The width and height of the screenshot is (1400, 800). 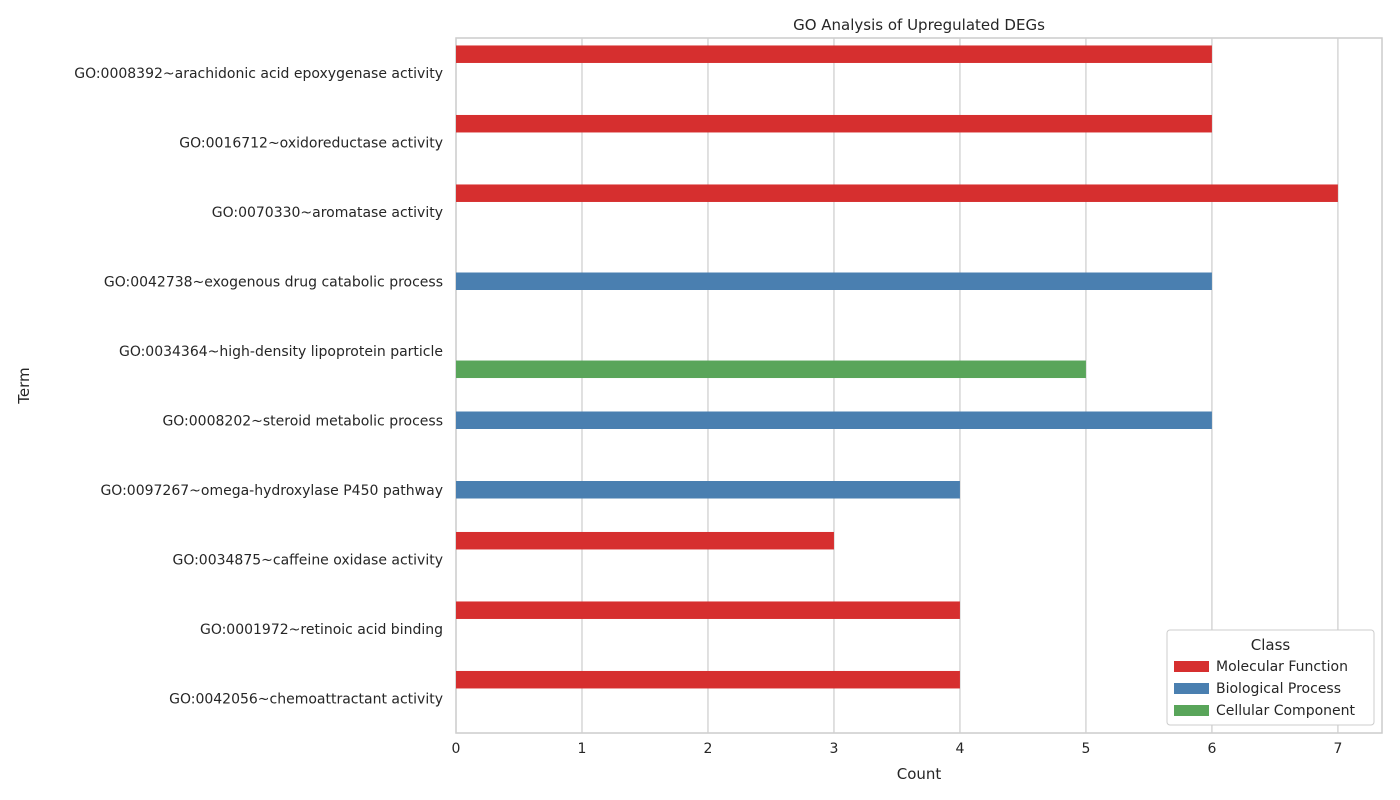 I want to click on y-tick-label: GO:0042056~chemoattractant activity, so click(x=306, y=699).